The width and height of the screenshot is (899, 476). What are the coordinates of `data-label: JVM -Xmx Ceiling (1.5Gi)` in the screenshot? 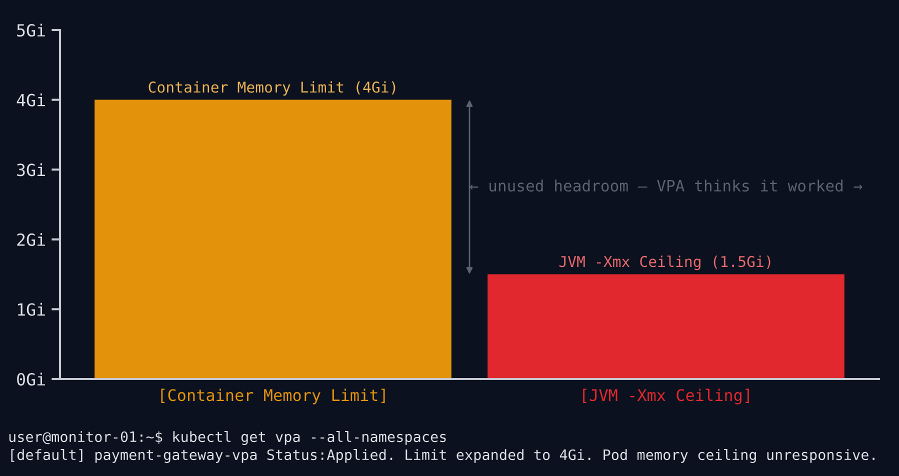 It's located at (664, 263).